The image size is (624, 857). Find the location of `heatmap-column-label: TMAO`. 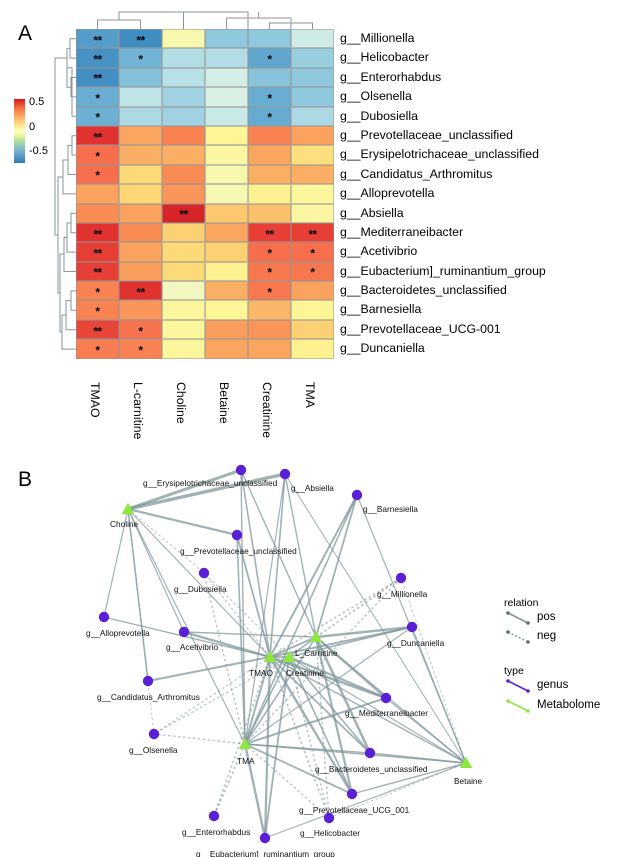

heatmap-column-label: TMAO is located at coordinates (95, 400).